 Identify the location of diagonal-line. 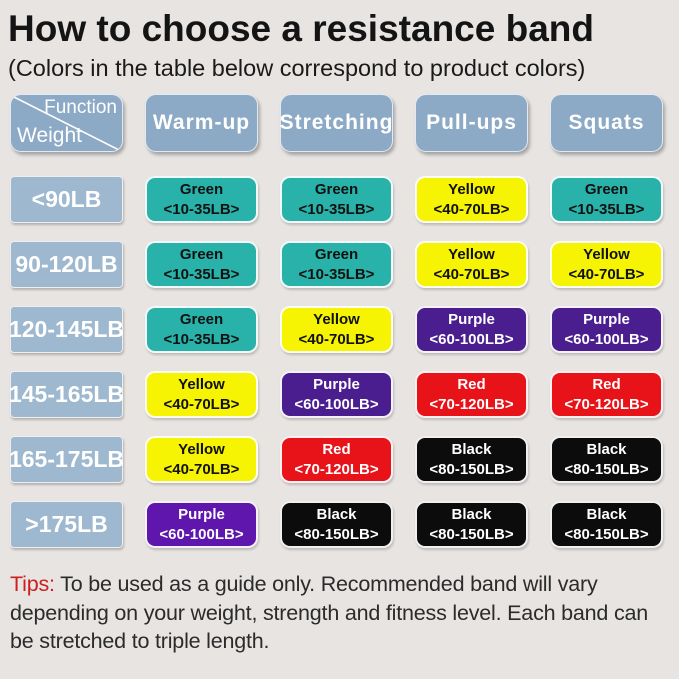
(66, 123).